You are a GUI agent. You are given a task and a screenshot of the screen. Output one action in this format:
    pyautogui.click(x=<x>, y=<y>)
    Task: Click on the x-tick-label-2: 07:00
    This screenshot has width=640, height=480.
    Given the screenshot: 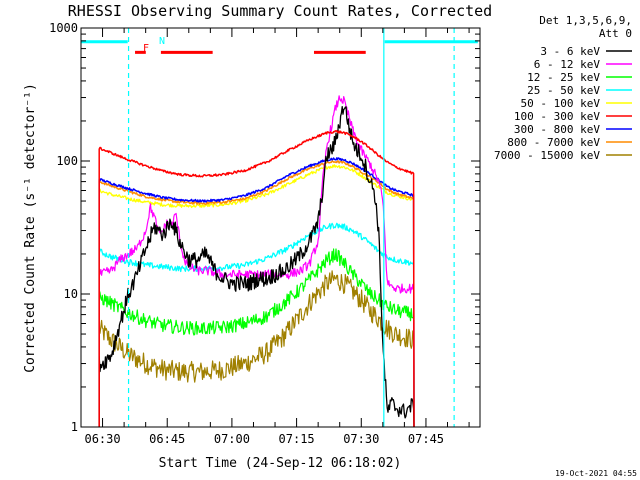 What is the action you would take?
    pyautogui.click(x=232, y=439)
    